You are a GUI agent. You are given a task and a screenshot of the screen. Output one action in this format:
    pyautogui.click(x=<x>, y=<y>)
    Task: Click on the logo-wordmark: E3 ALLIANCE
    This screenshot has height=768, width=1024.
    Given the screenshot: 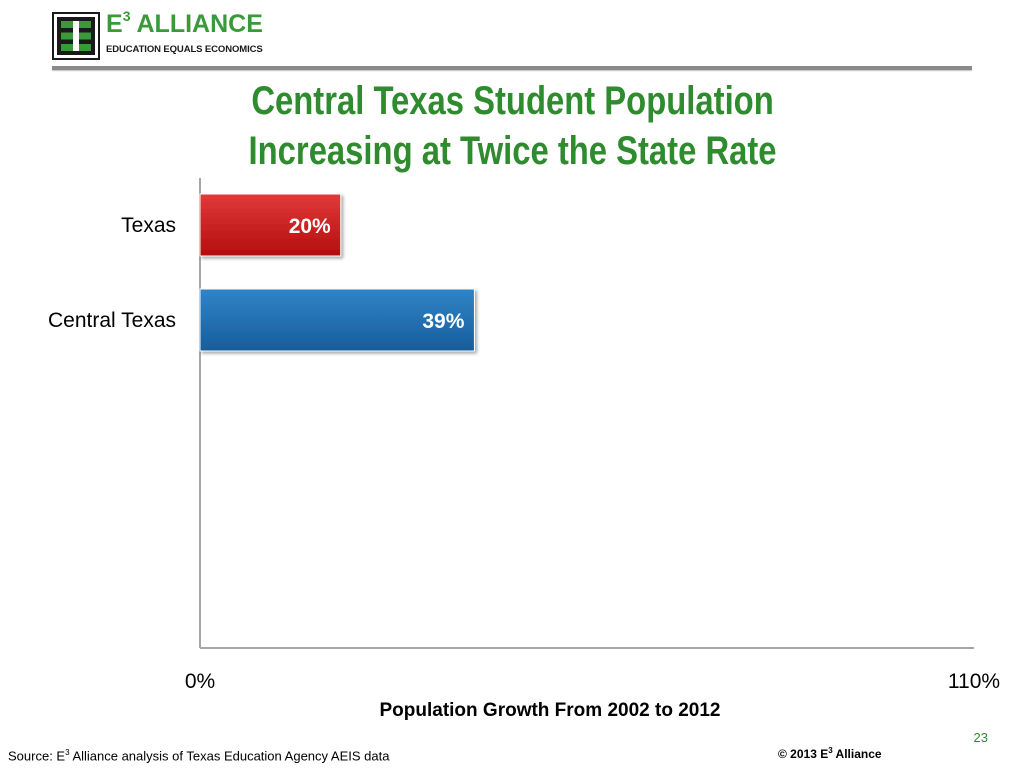 What is the action you would take?
    pyautogui.click(x=184, y=23)
    